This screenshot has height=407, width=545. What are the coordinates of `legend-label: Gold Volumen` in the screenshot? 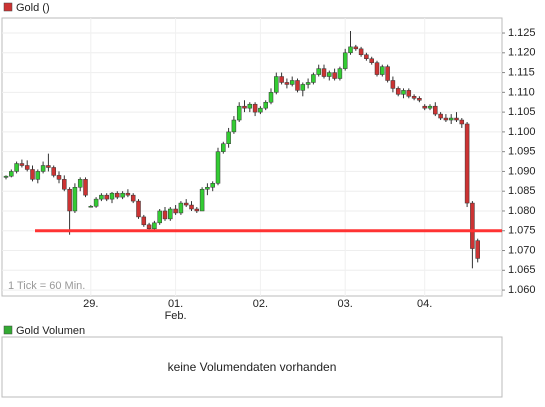 It's located at (50, 331).